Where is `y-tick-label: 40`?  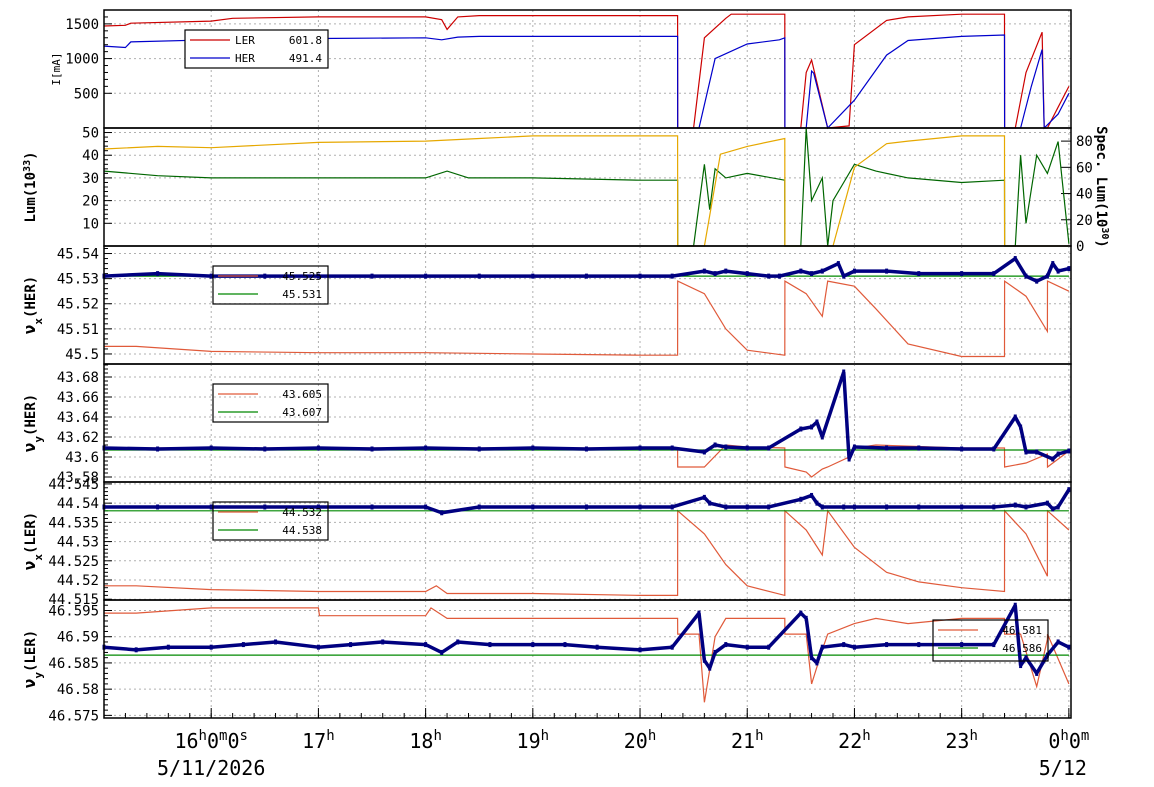
y-tick-label: 40 is located at coordinates (90, 156).